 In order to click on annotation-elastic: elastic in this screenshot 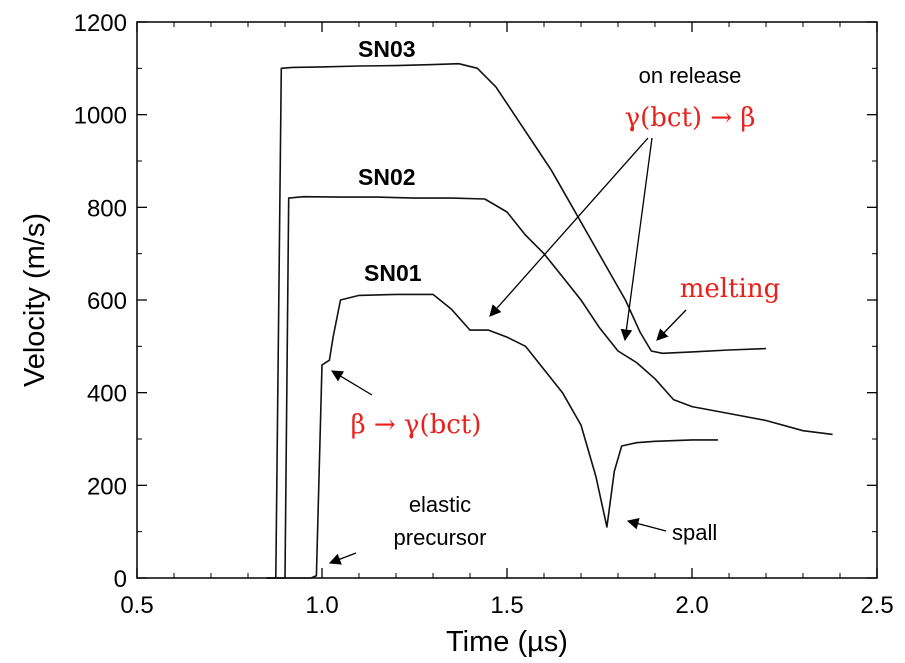, I will do `click(440, 504)`.